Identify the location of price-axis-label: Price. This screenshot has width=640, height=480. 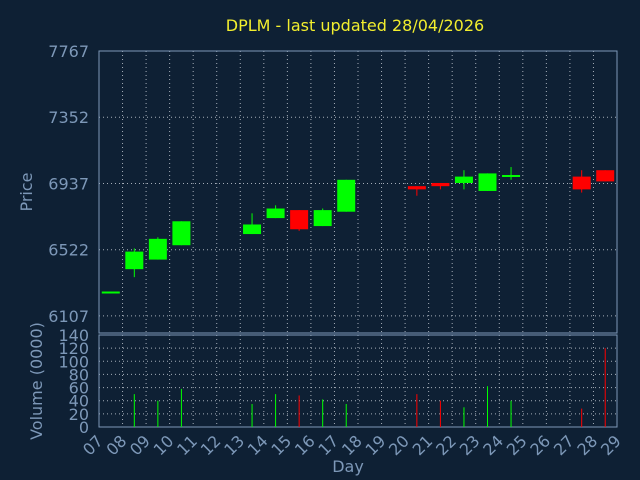
(26, 191).